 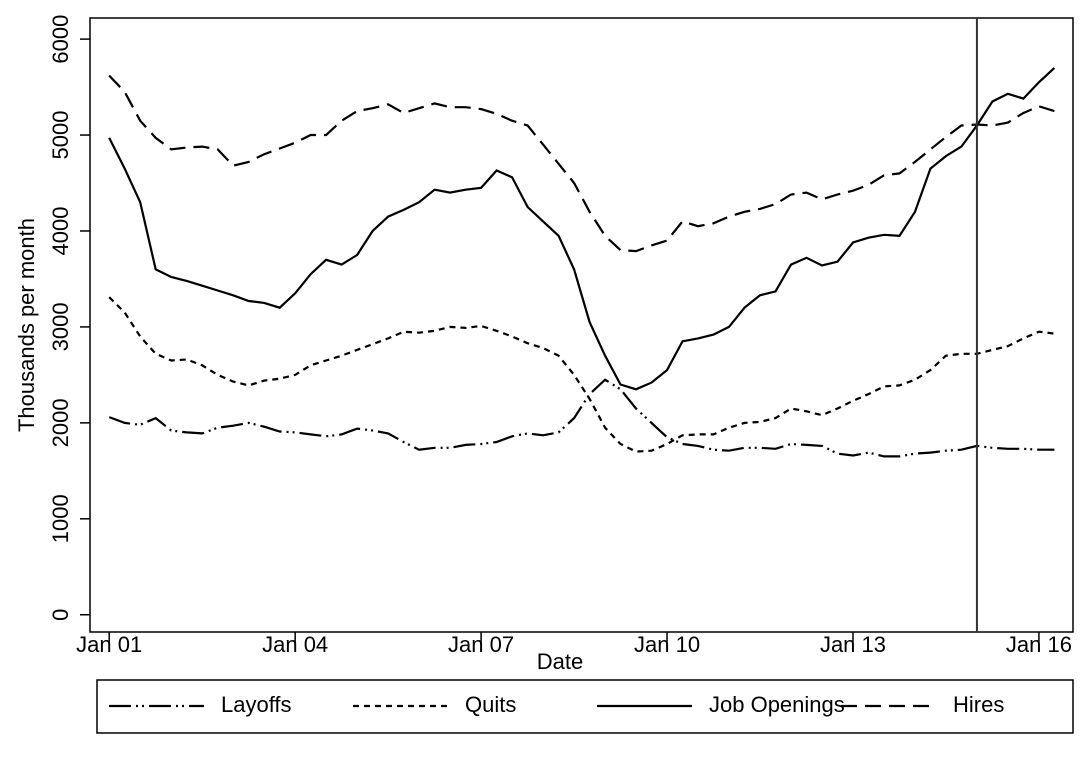 I want to click on x-tick-label: Jan 13, so click(x=853, y=644).